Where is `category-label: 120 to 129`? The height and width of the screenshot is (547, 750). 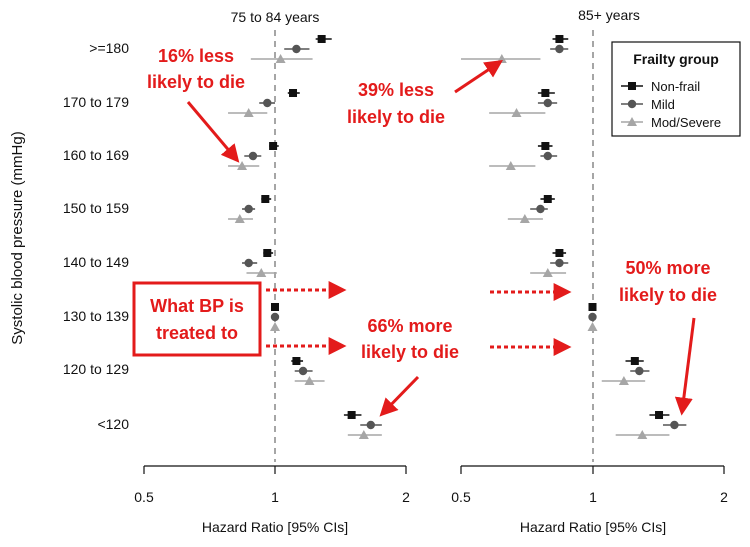 category-label: 120 to 129 is located at coordinates (96, 369).